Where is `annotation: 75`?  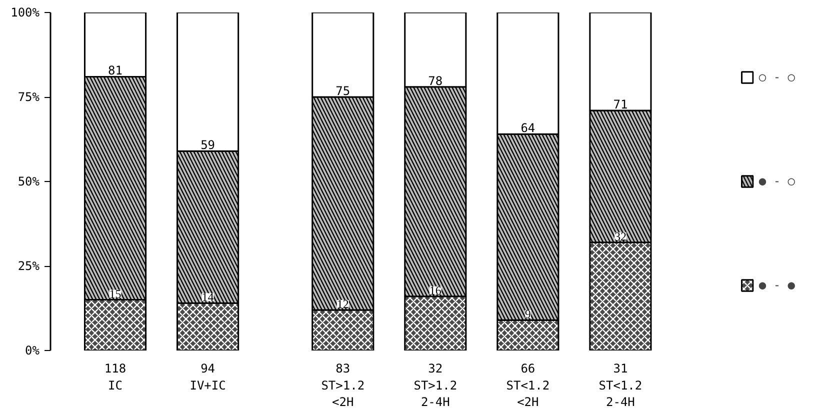
annotation: 75 is located at coordinates (343, 91).